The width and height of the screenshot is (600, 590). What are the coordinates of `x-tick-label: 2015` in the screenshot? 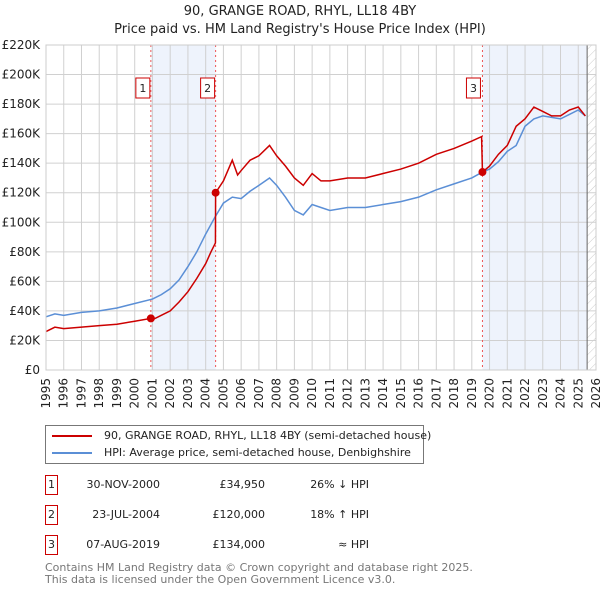 It's located at (401, 393).